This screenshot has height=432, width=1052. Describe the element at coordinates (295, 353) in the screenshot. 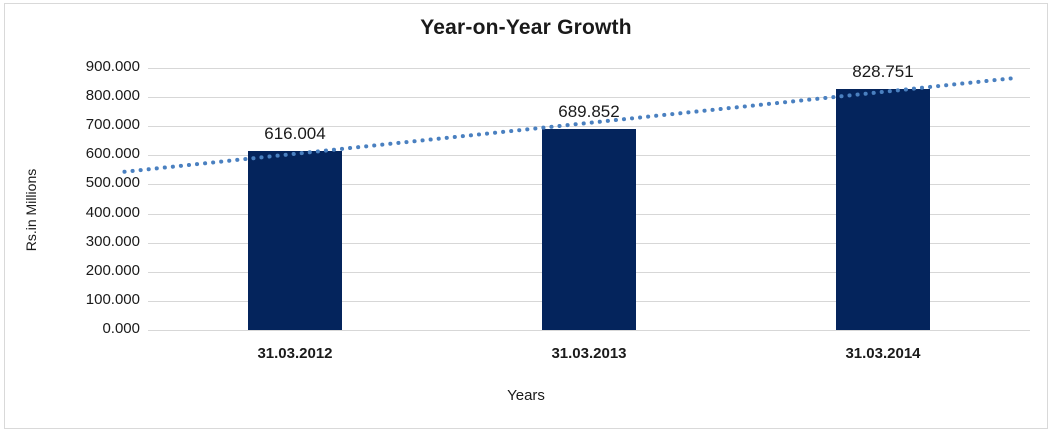

I see `x-axis-tick-label: 31.03.2012` at that location.